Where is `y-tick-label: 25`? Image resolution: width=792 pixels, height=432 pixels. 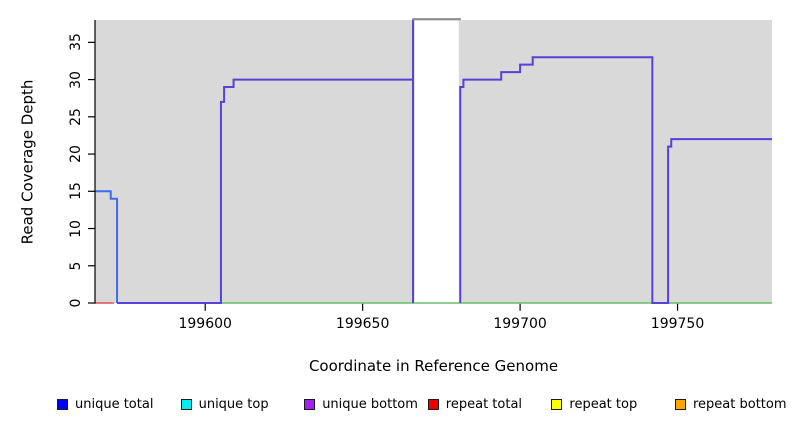 y-tick-label: 25 is located at coordinates (76, 116).